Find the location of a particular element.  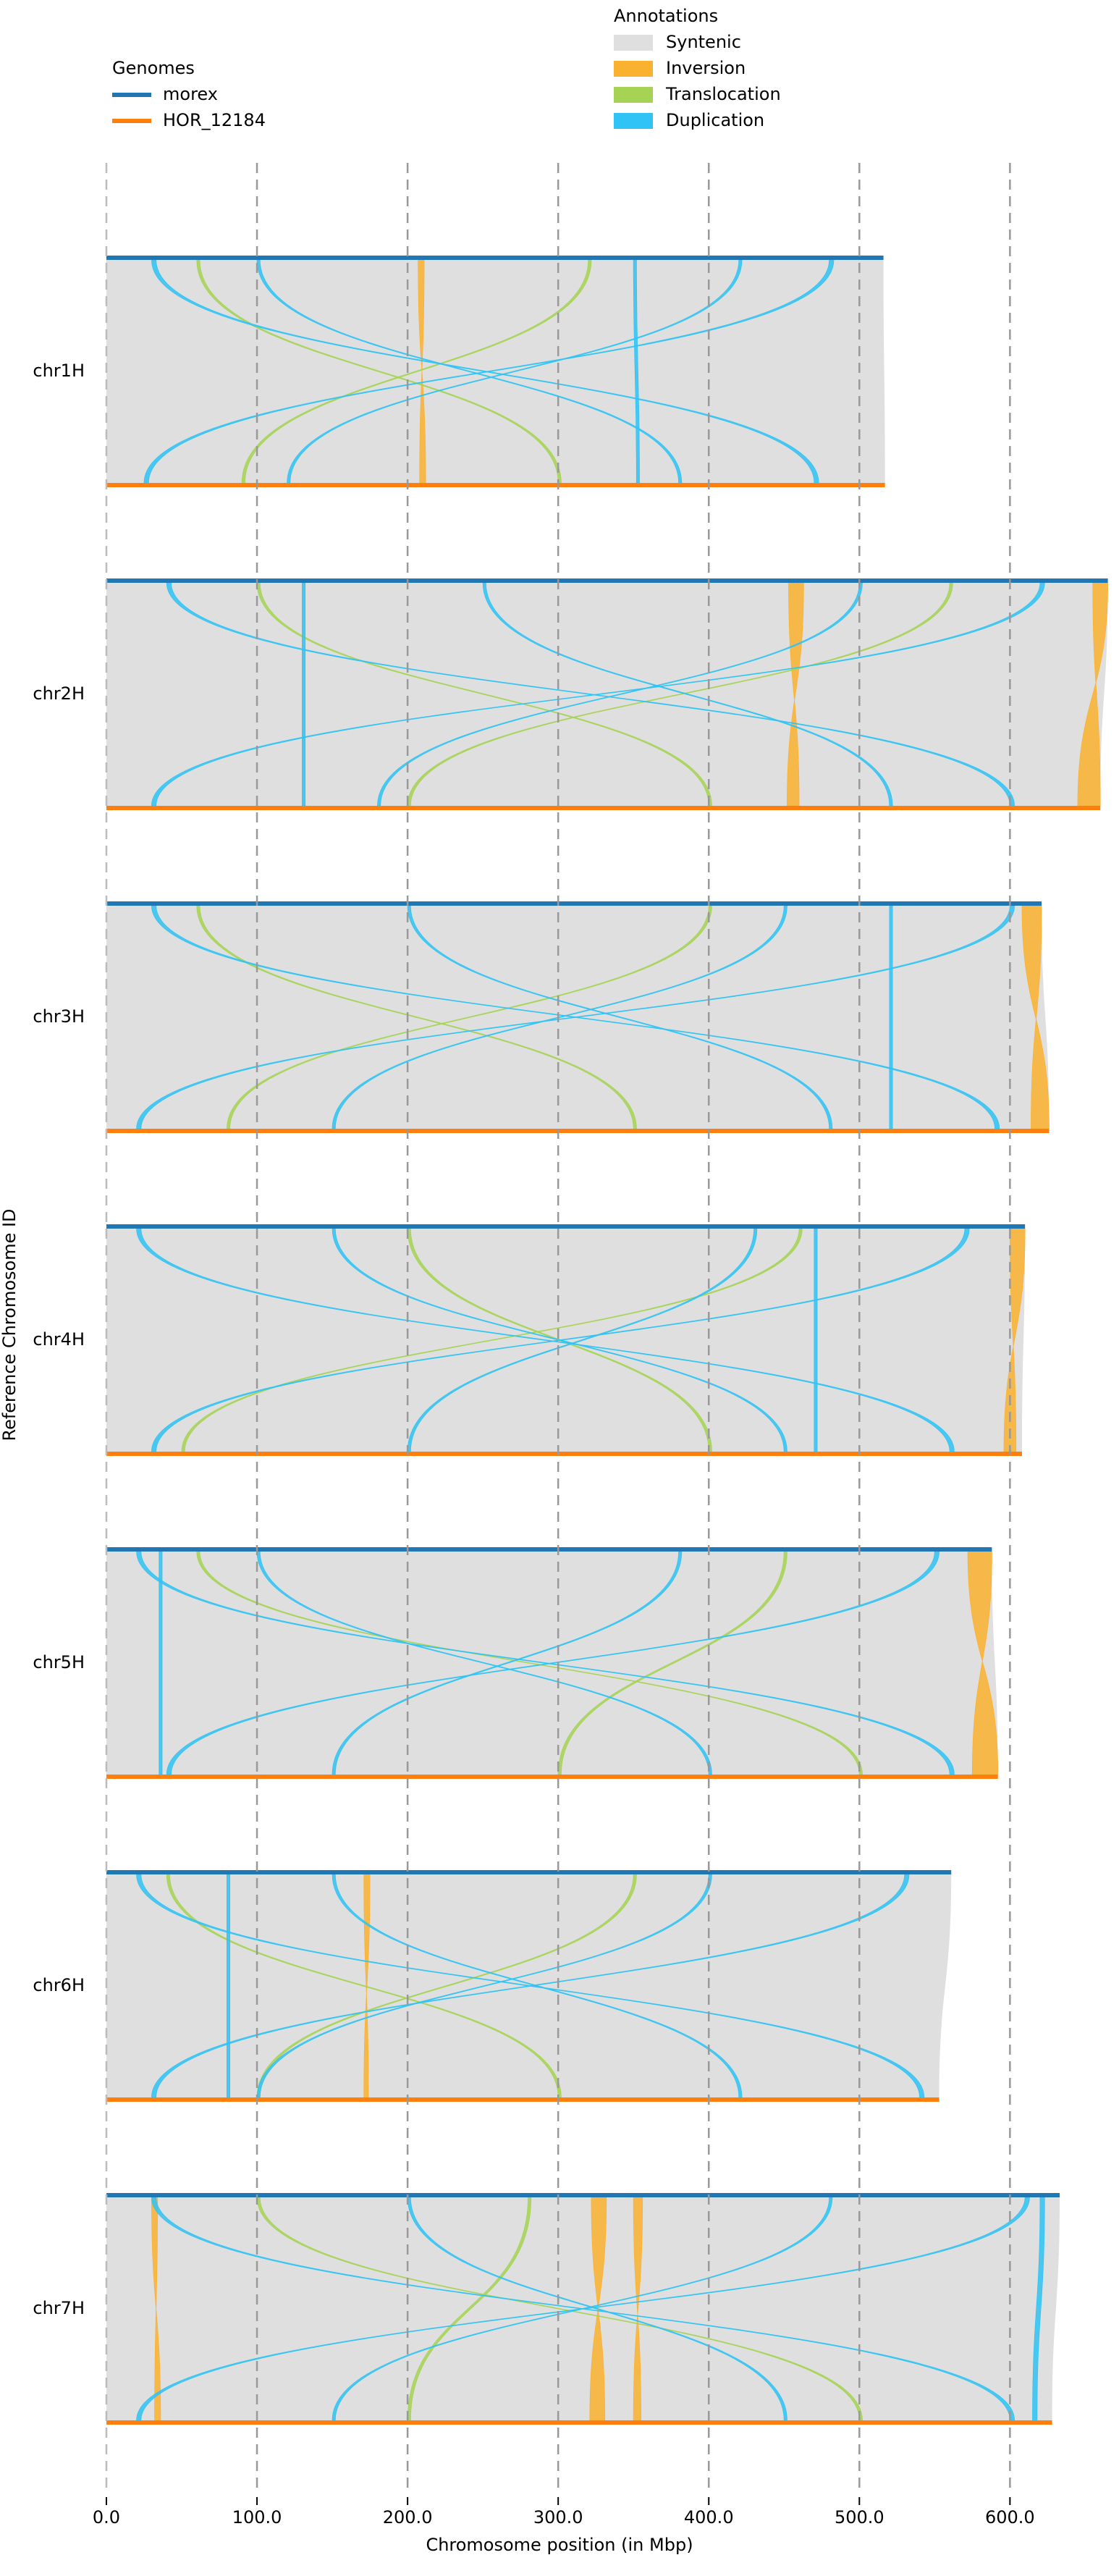

chromosome-label: chr7H is located at coordinates (59, 2308).